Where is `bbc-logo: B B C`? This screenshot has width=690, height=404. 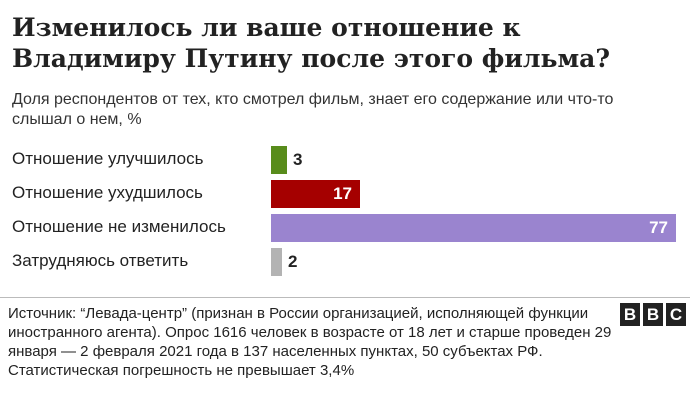 bbc-logo: B B C is located at coordinates (653, 314).